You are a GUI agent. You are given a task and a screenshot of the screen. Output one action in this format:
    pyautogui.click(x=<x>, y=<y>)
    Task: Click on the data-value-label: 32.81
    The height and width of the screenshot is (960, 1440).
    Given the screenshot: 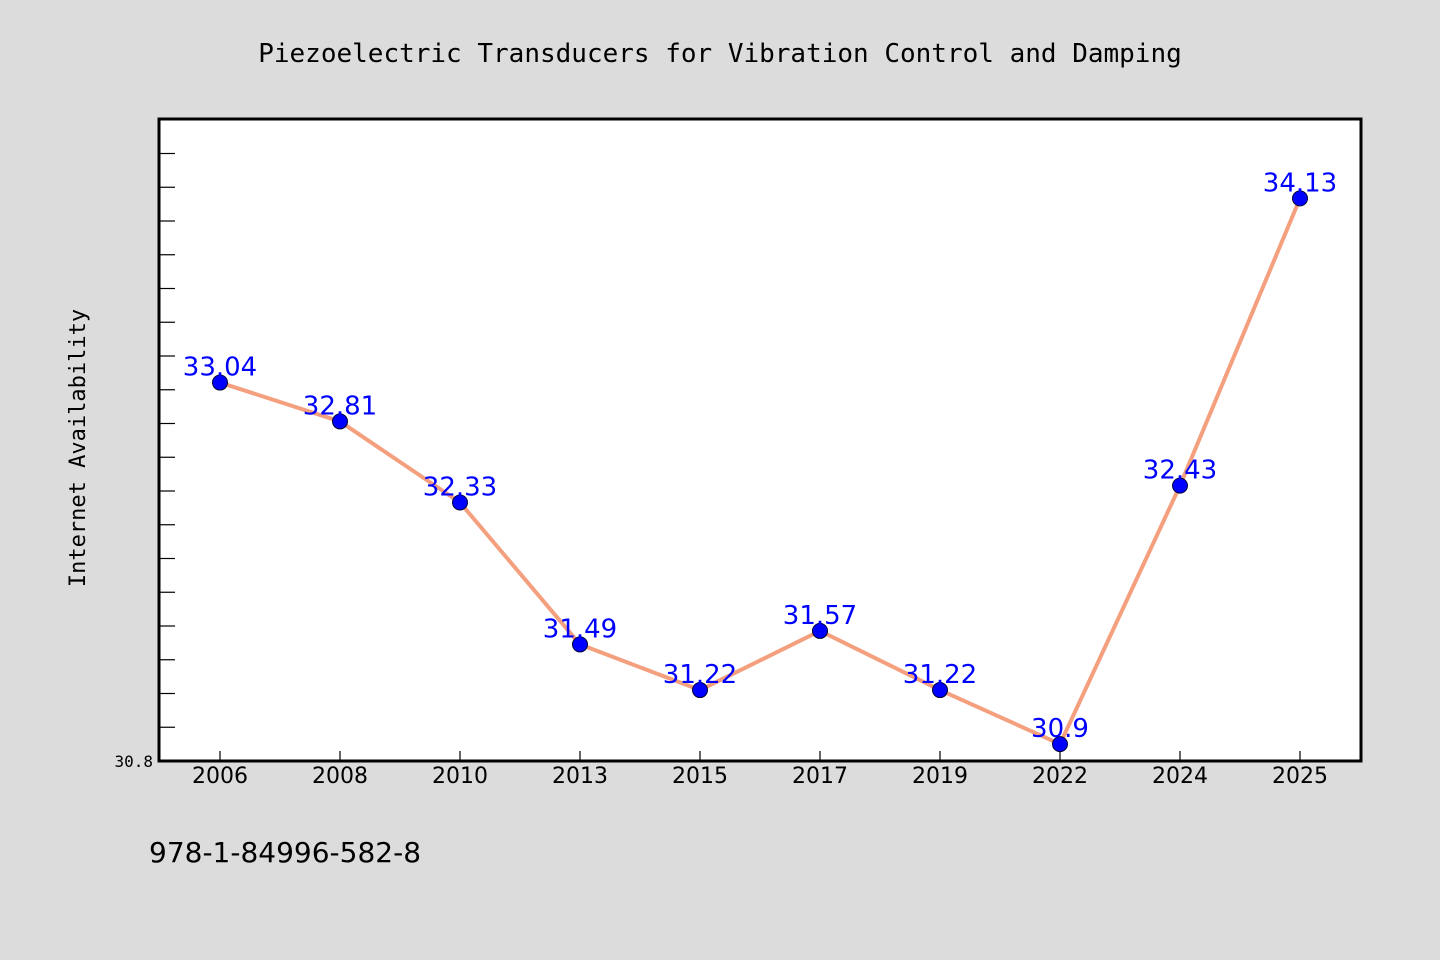 What is the action you would take?
    pyautogui.click(x=340, y=406)
    